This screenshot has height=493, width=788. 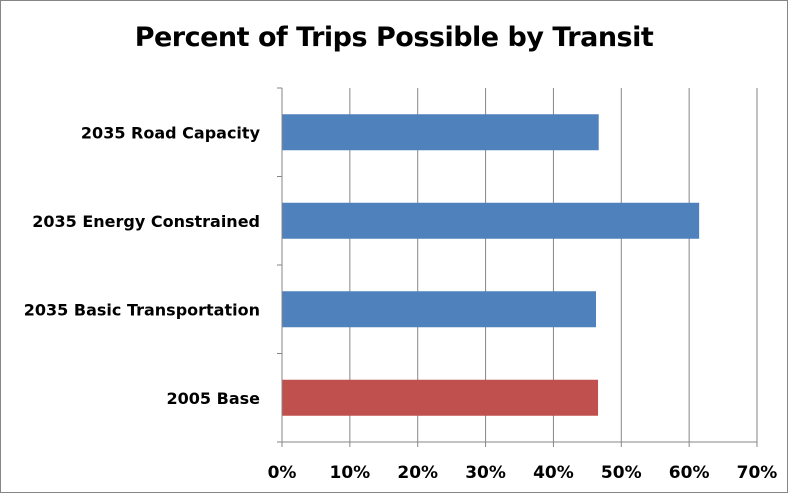 What do you see at coordinates (394, 37) in the screenshot?
I see `chart-title: Percent of Trips Possible by Transit` at bounding box center [394, 37].